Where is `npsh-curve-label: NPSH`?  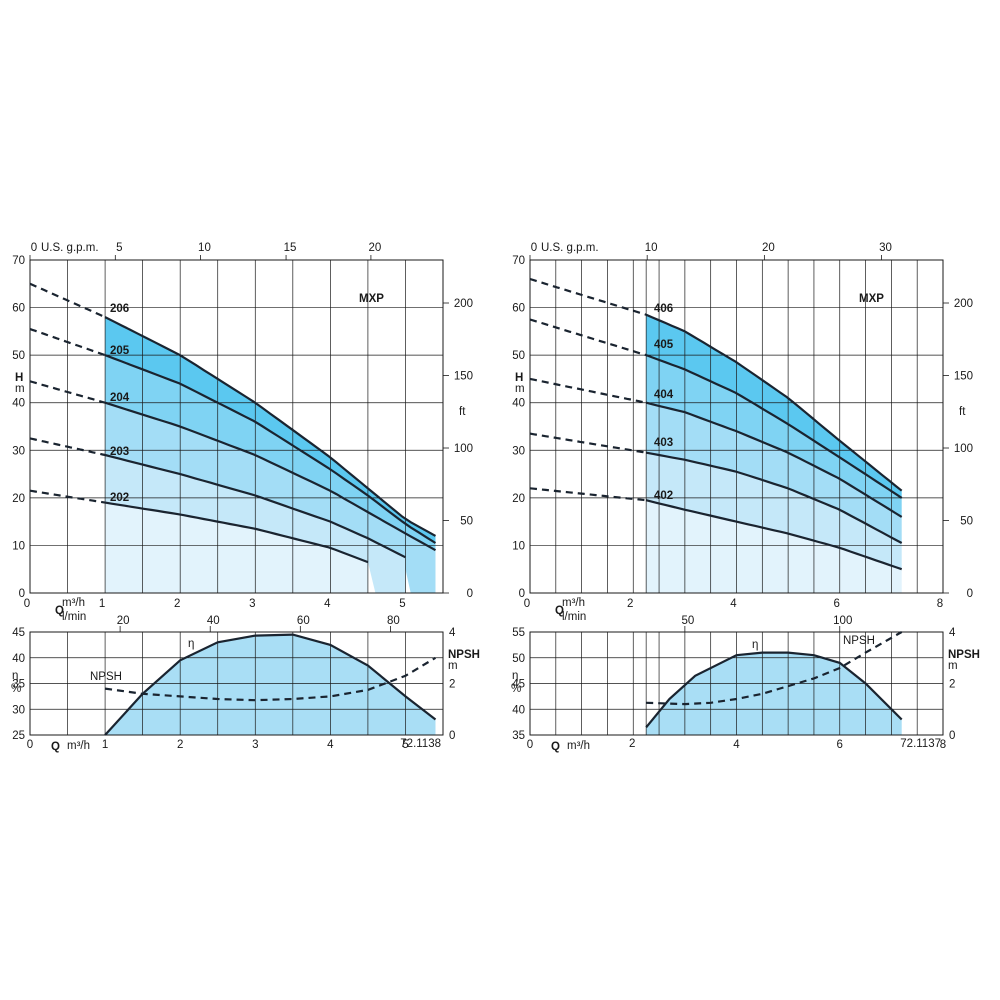 npsh-curve-label: NPSH is located at coordinates (859, 641).